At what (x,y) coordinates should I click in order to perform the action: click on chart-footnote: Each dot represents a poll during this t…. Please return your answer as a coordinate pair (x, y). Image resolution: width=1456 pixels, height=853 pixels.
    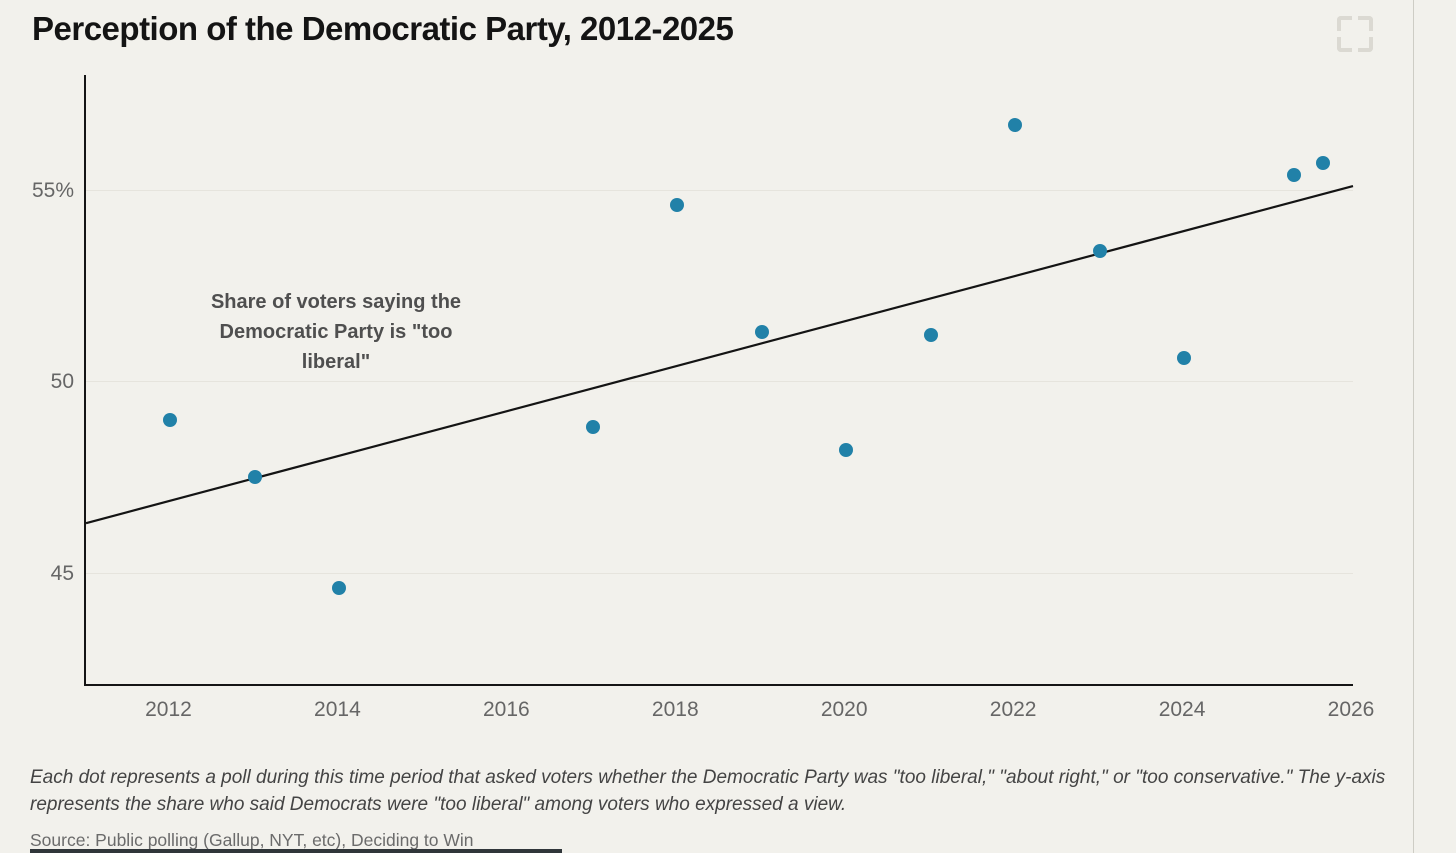
    Looking at the image, I should click on (708, 791).